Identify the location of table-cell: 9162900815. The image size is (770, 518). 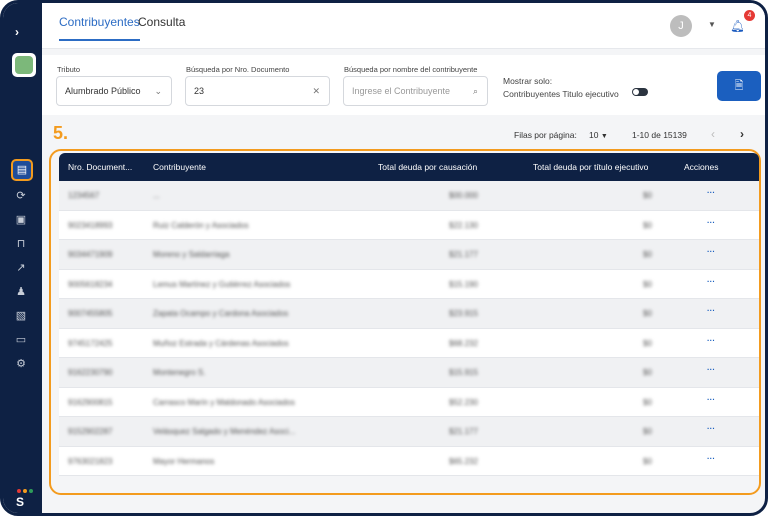
(90, 402).